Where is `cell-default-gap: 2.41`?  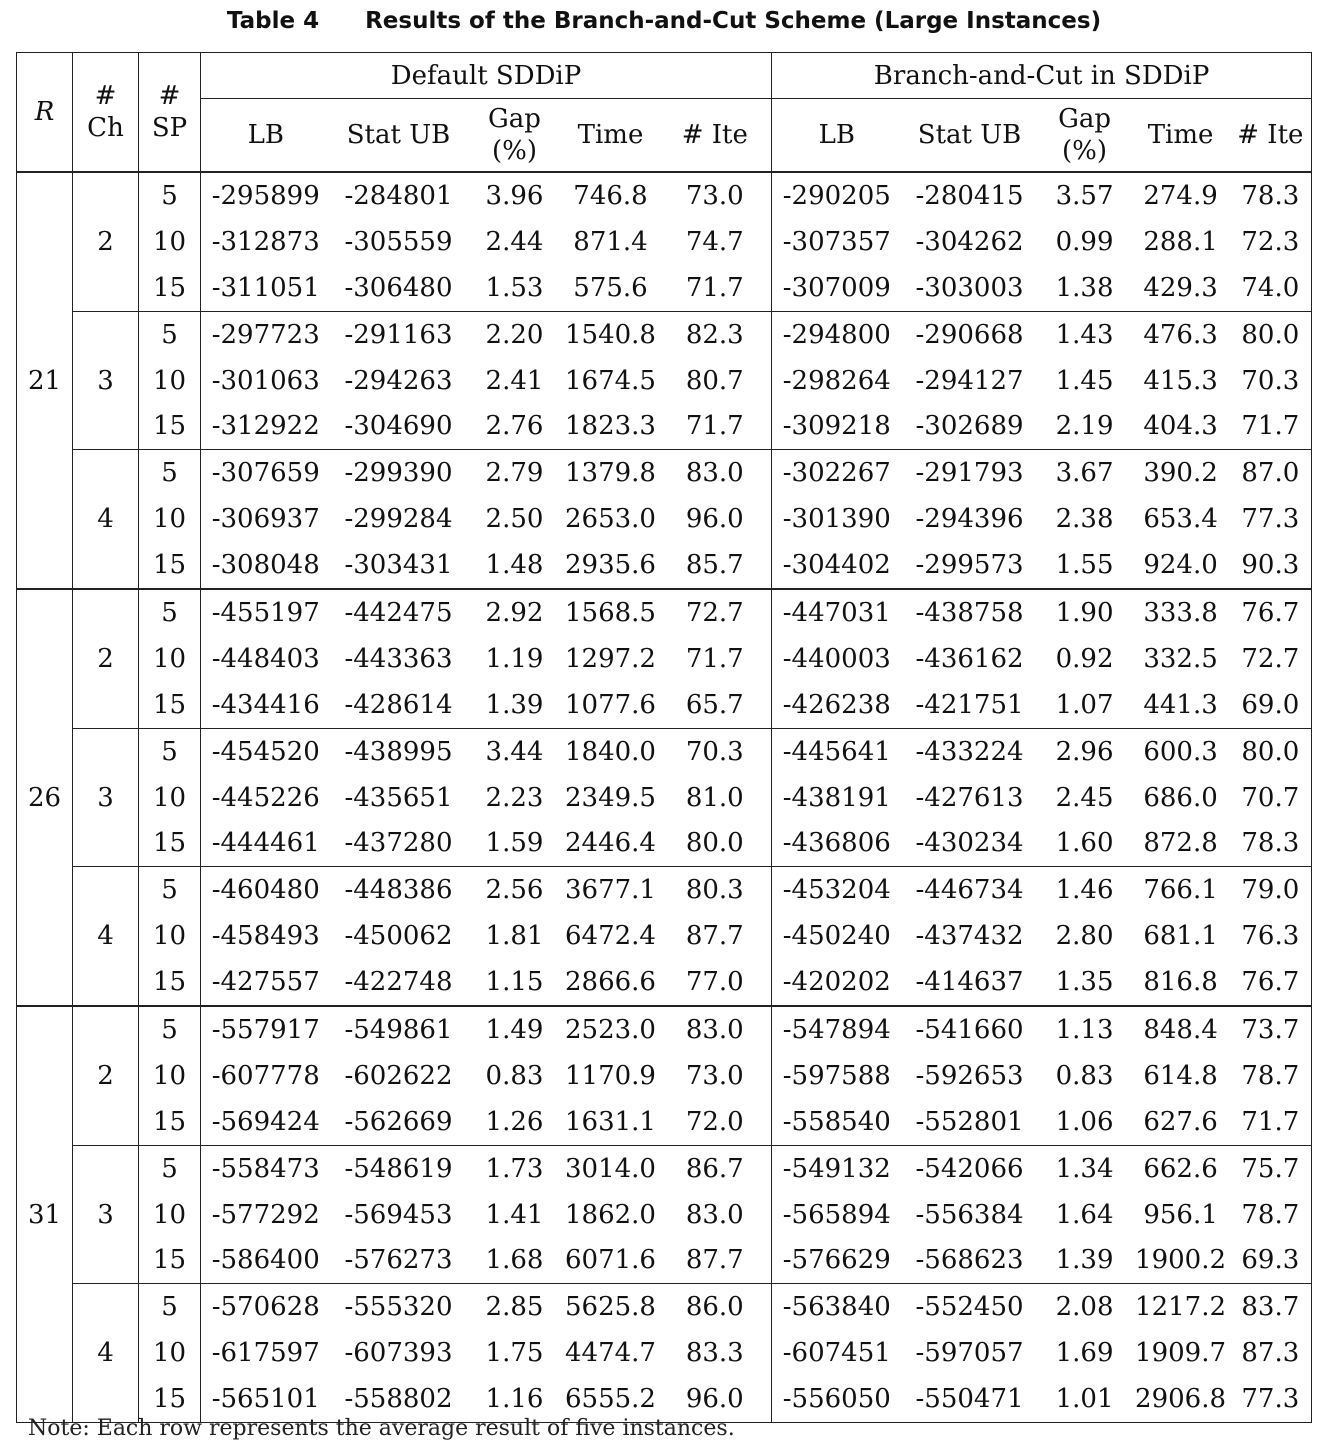 cell-default-gap: 2.41 is located at coordinates (514, 380).